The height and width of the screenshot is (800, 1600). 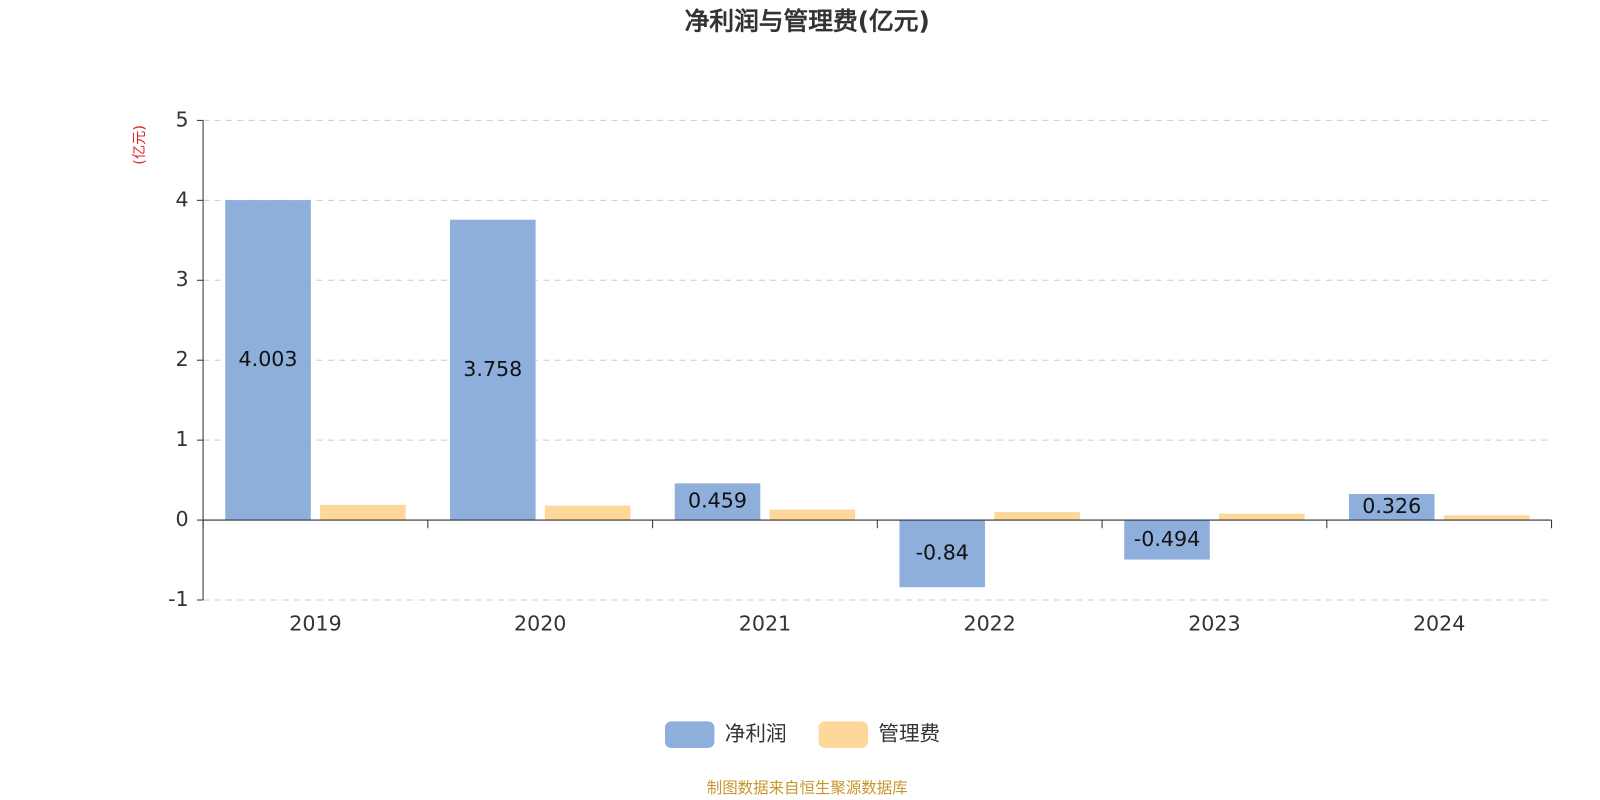 What do you see at coordinates (540, 624) in the screenshot?
I see `x-tick-label: 2020` at bounding box center [540, 624].